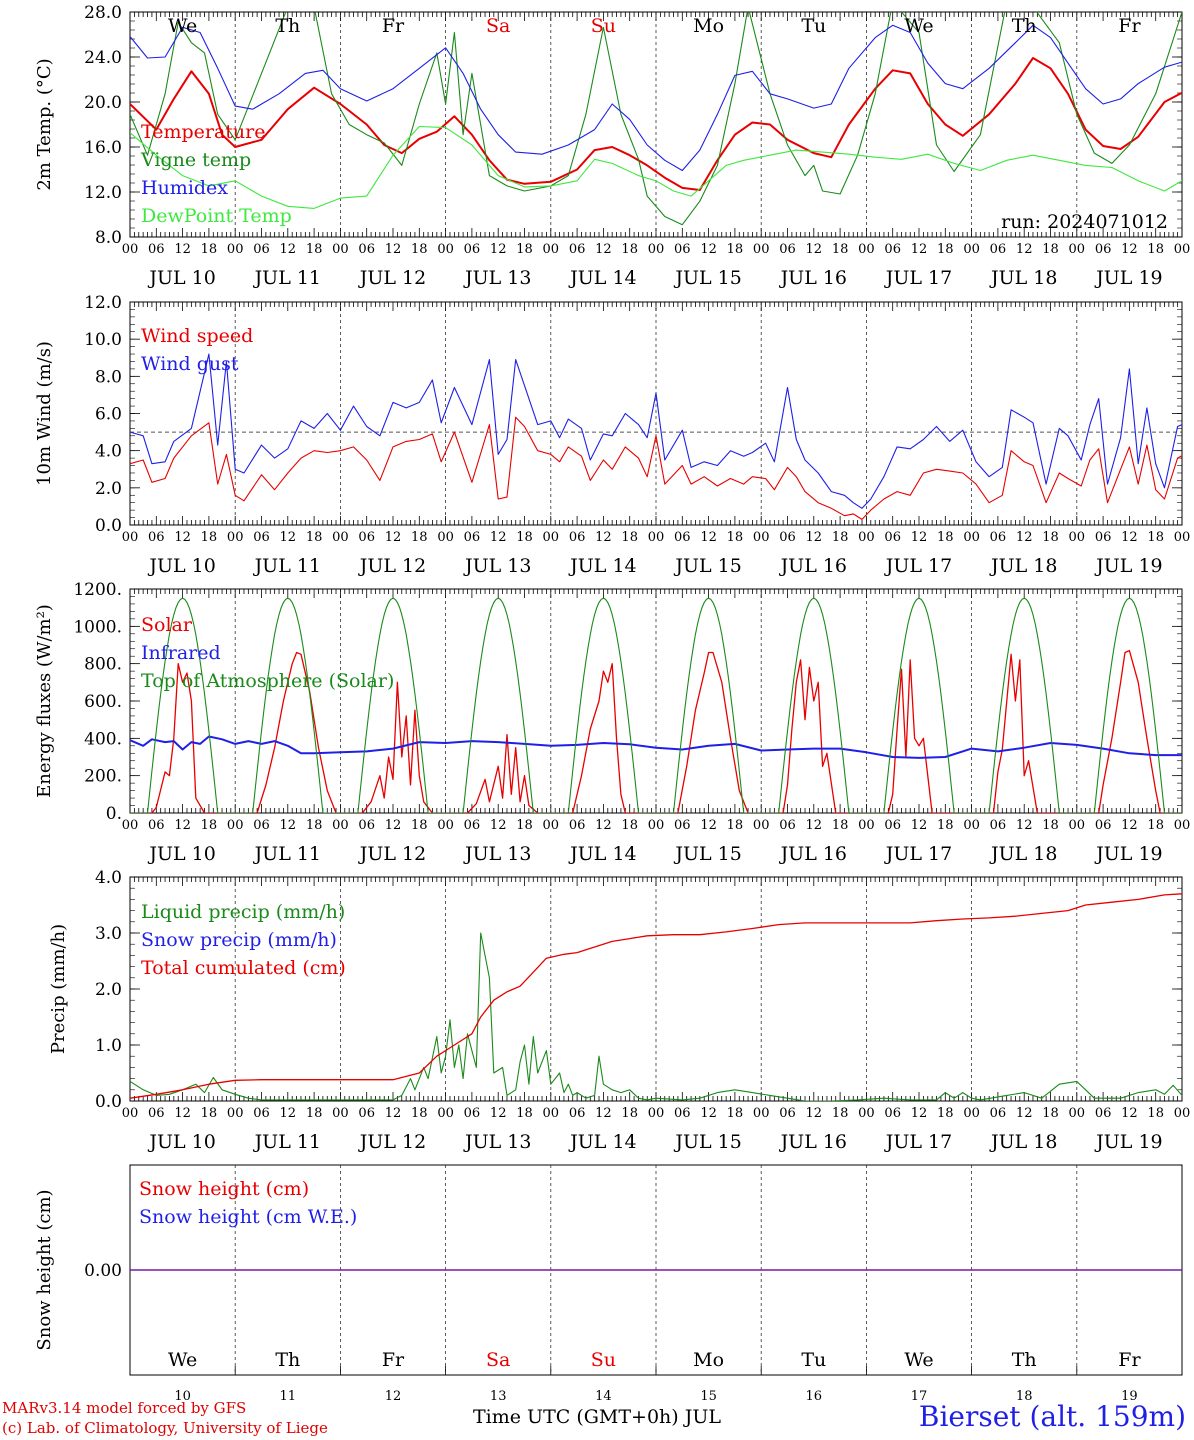  I want to click on legend-entry: Liquid precip (mm/h), so click(243, 912).